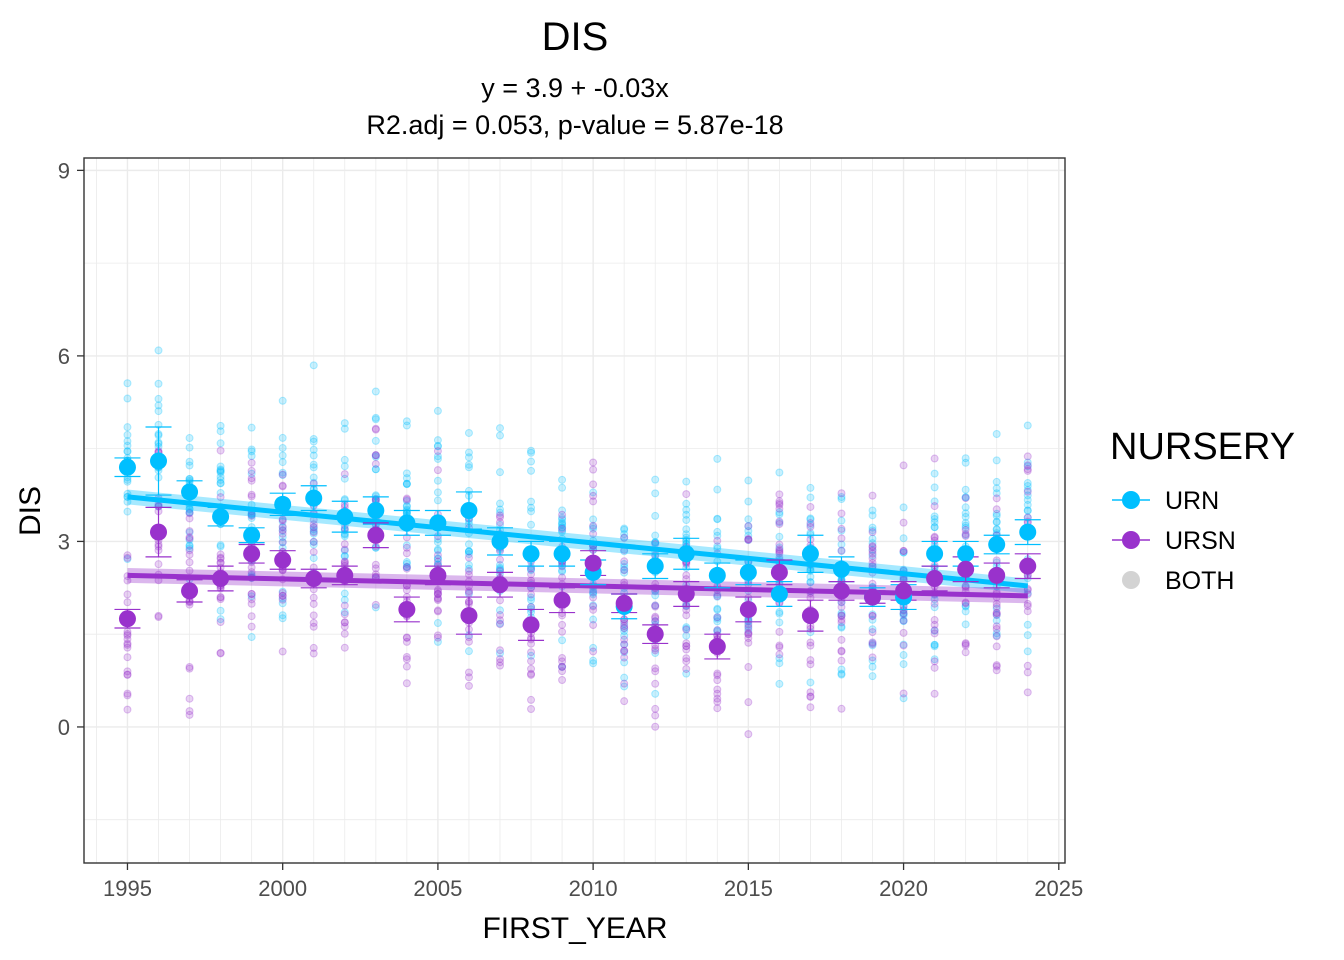 This screenshot has height=960, width=1344. Describe the element at coordinates (64, 727) in the screenshot. I see `y-tick-label: 0` at that location.